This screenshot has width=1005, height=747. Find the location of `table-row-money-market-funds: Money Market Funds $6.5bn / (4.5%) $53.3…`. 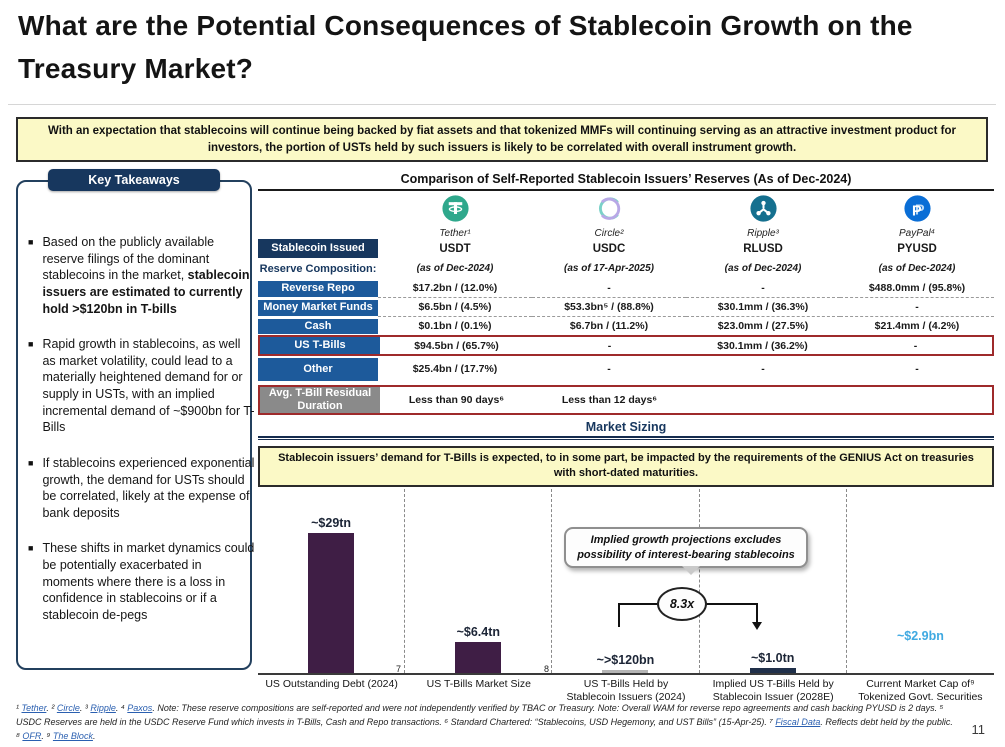

table-row-money-market-funds: Money Market Funds $6.5bn / (4.5%) $53.3… is located at coordinates (626, 307).